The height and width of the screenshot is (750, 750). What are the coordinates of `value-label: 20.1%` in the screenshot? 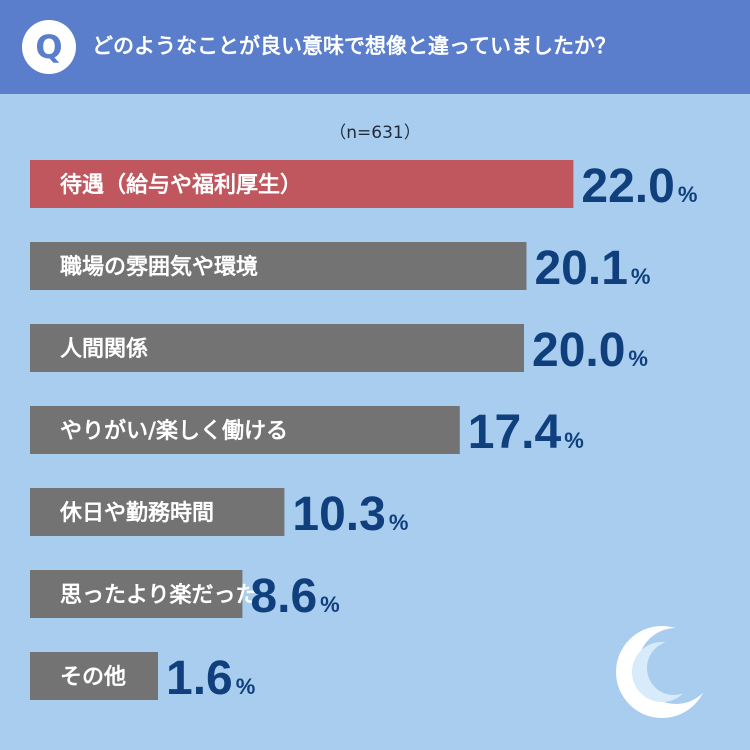 It's located at (592, 268).